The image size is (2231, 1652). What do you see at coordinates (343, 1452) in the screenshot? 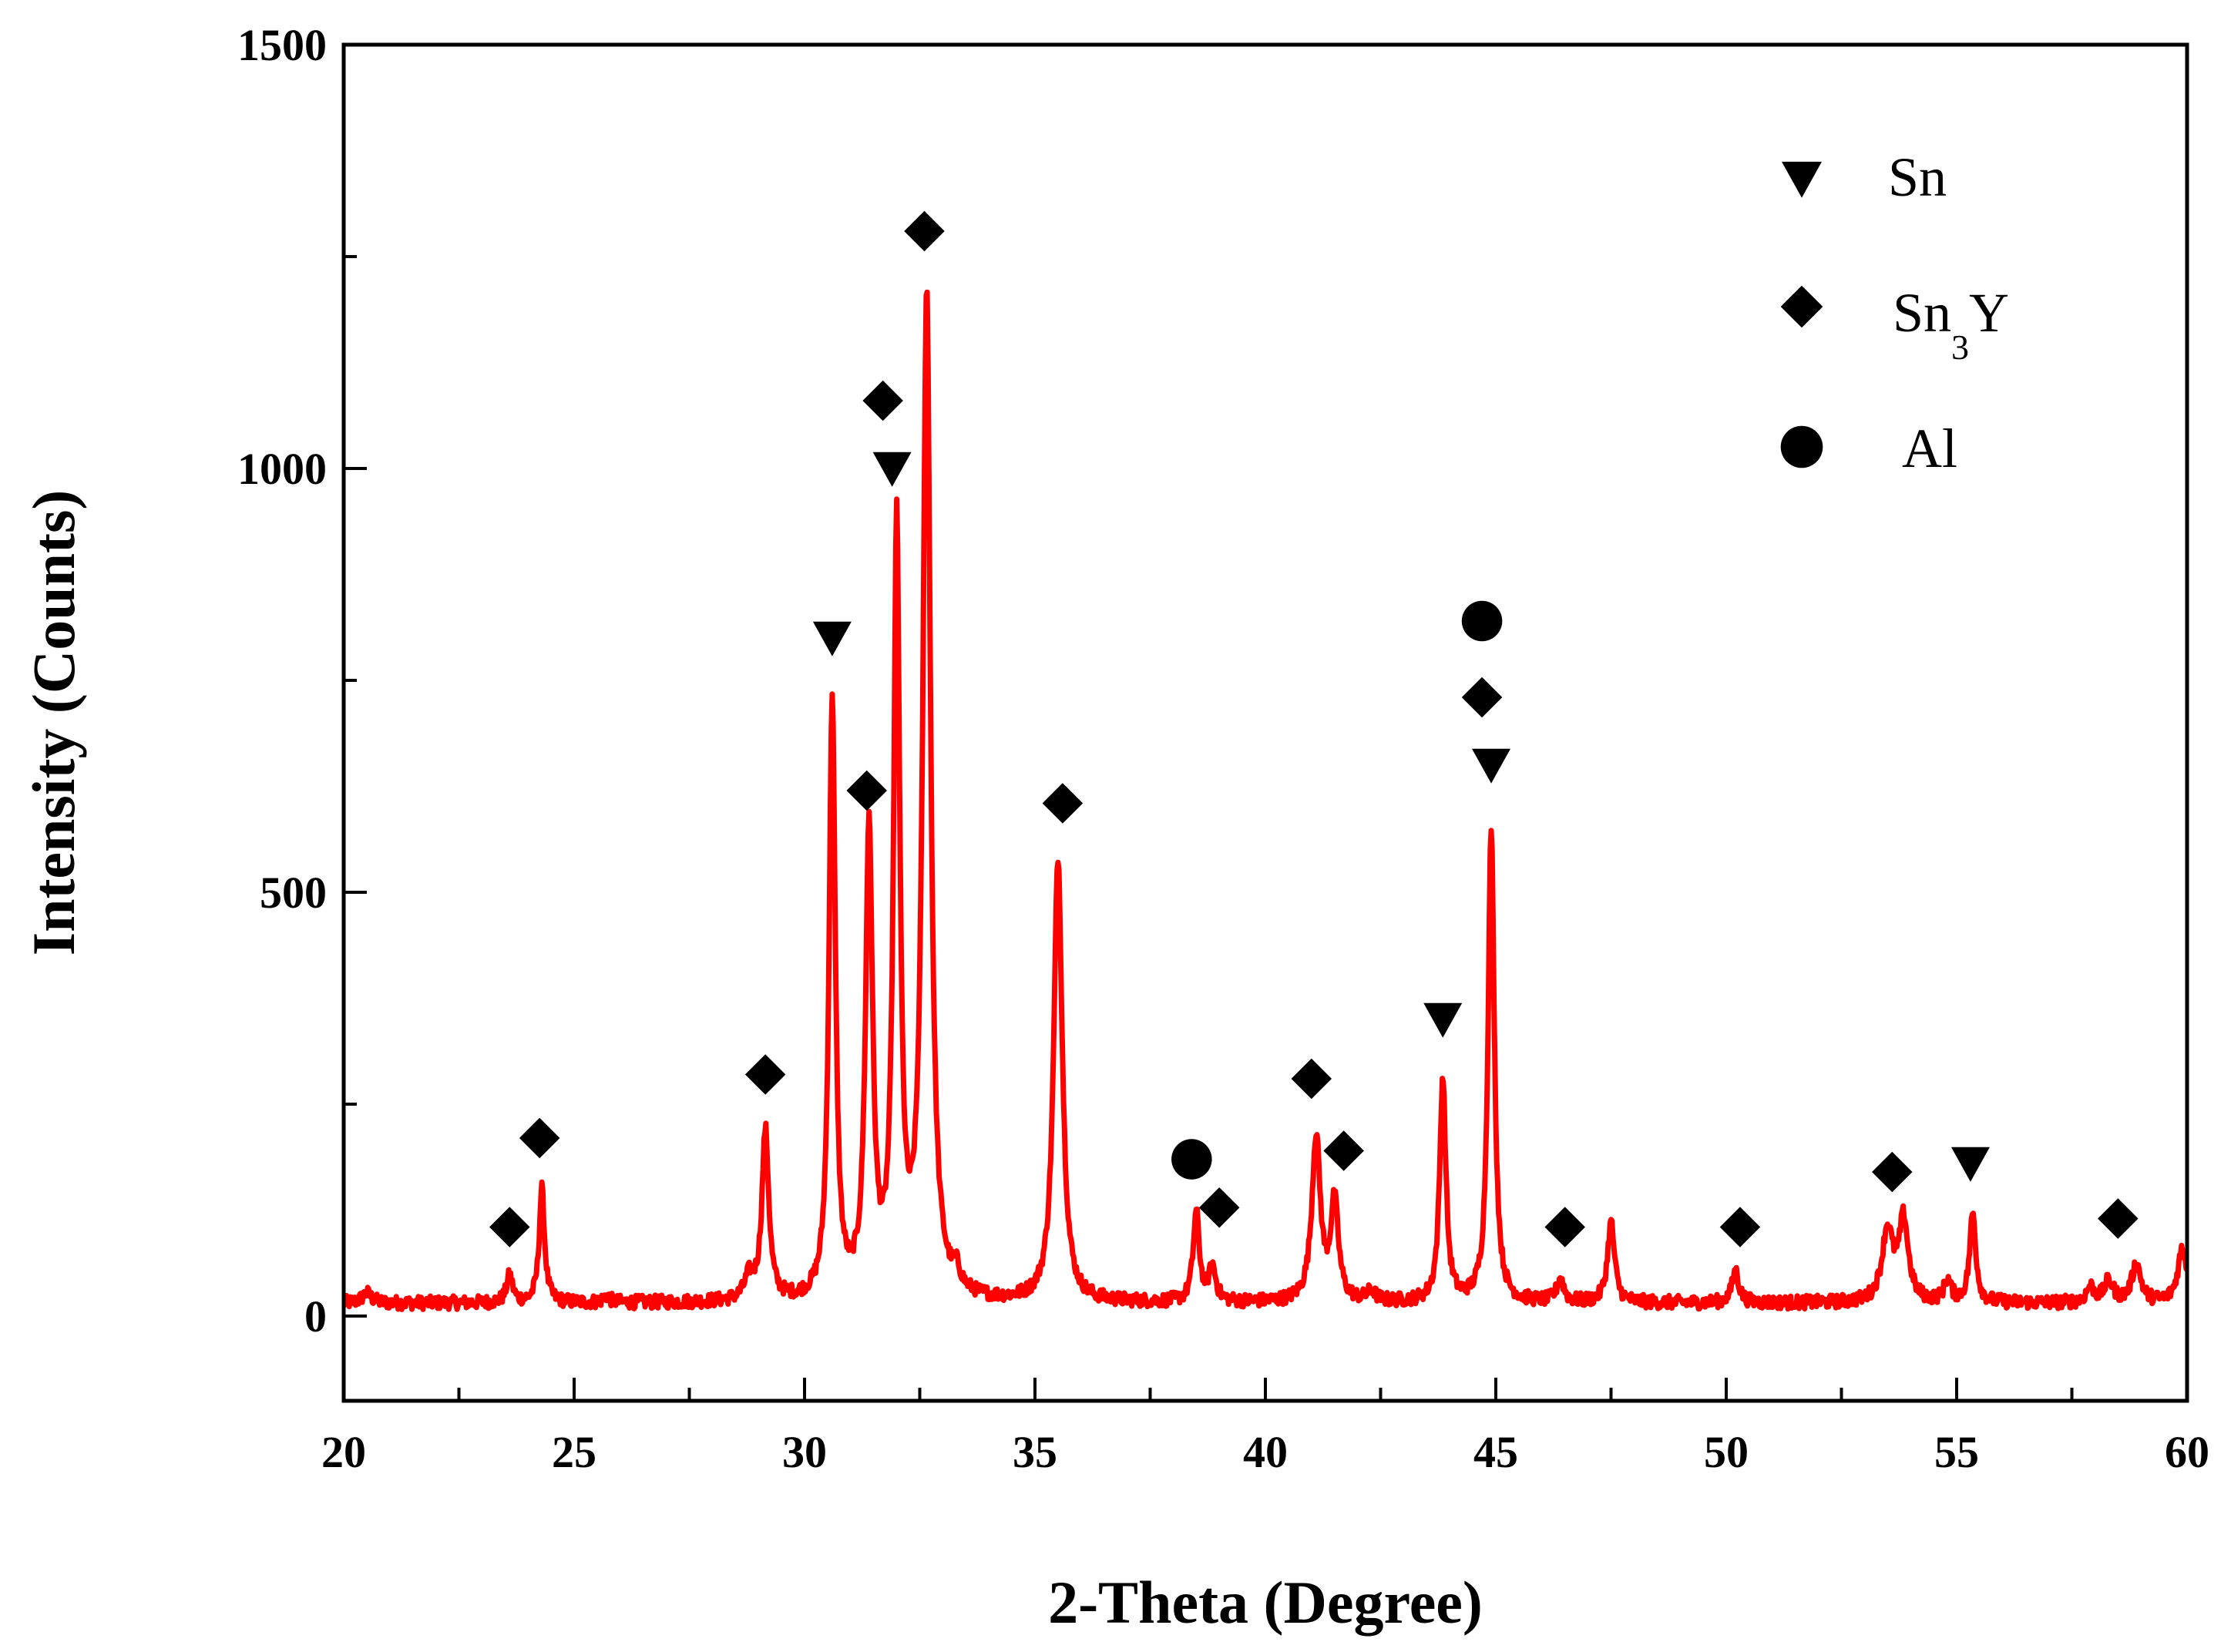
I see `x-tick-label: 20` at bounding box center [343, 1452].